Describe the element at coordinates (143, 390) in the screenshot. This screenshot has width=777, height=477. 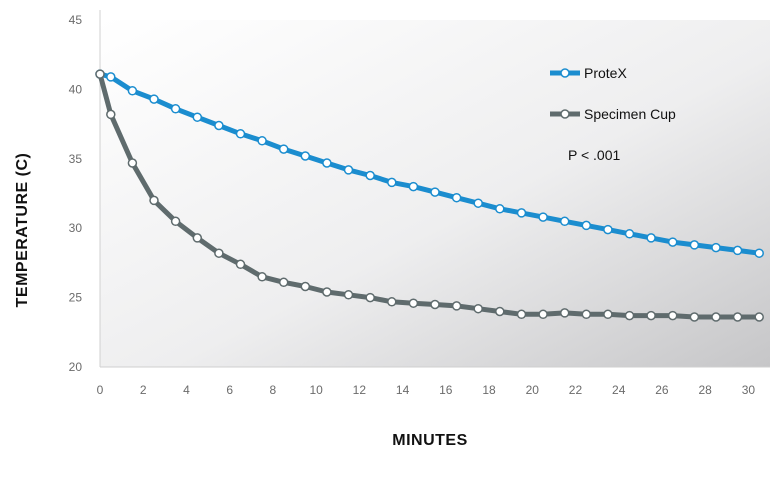
I see `x-tick-label-2: 2` at that location.